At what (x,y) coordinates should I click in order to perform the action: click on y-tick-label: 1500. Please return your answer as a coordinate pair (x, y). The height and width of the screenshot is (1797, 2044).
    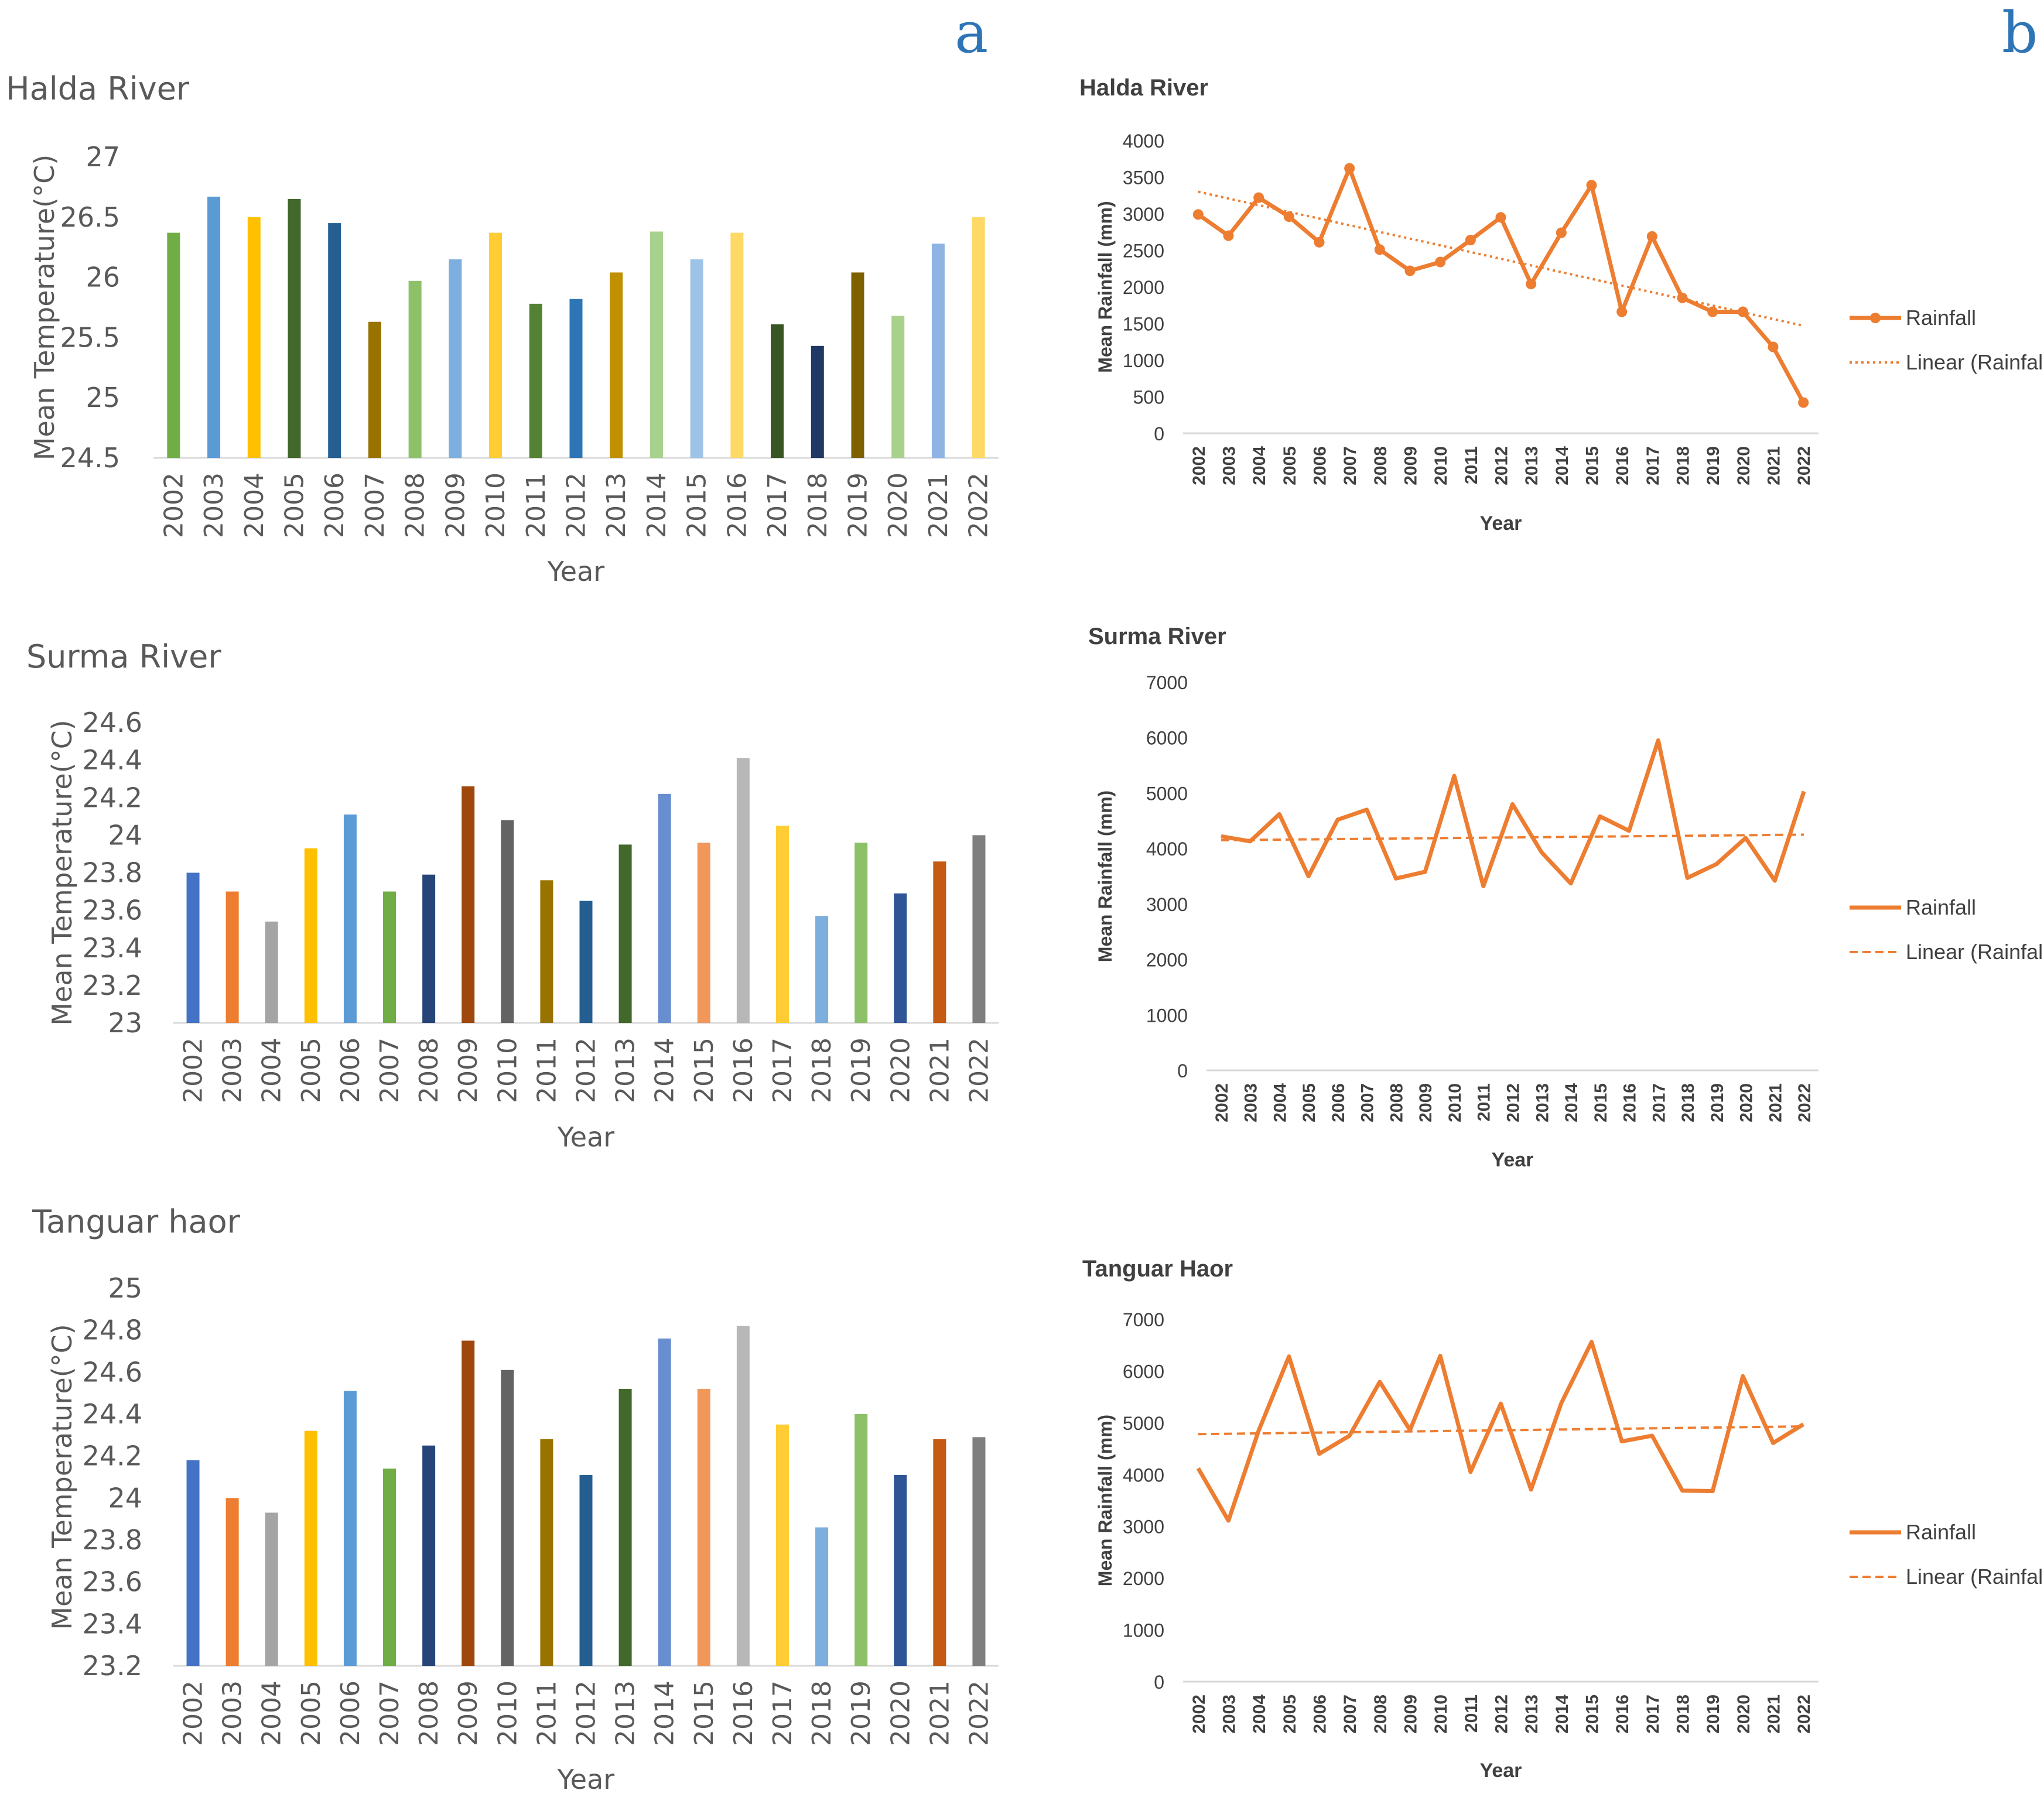
    Looking at the image, I should click on (1144, 324).